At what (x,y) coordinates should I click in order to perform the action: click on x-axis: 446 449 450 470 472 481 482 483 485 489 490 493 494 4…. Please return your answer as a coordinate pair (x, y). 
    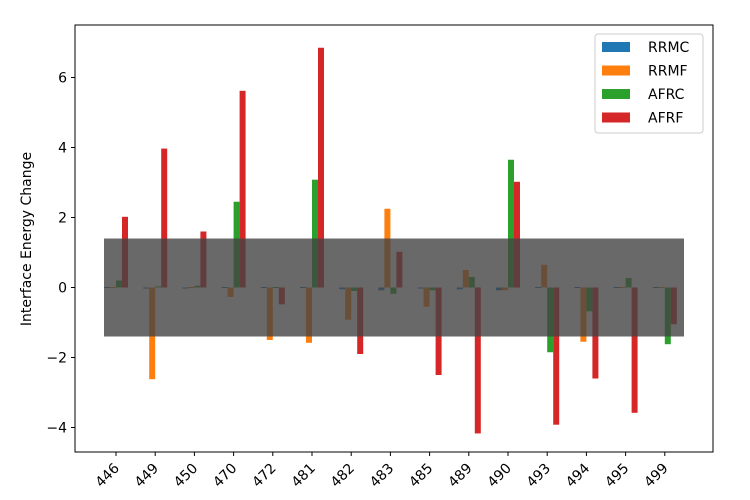
    Looking at the image, I should click on (382, 471).